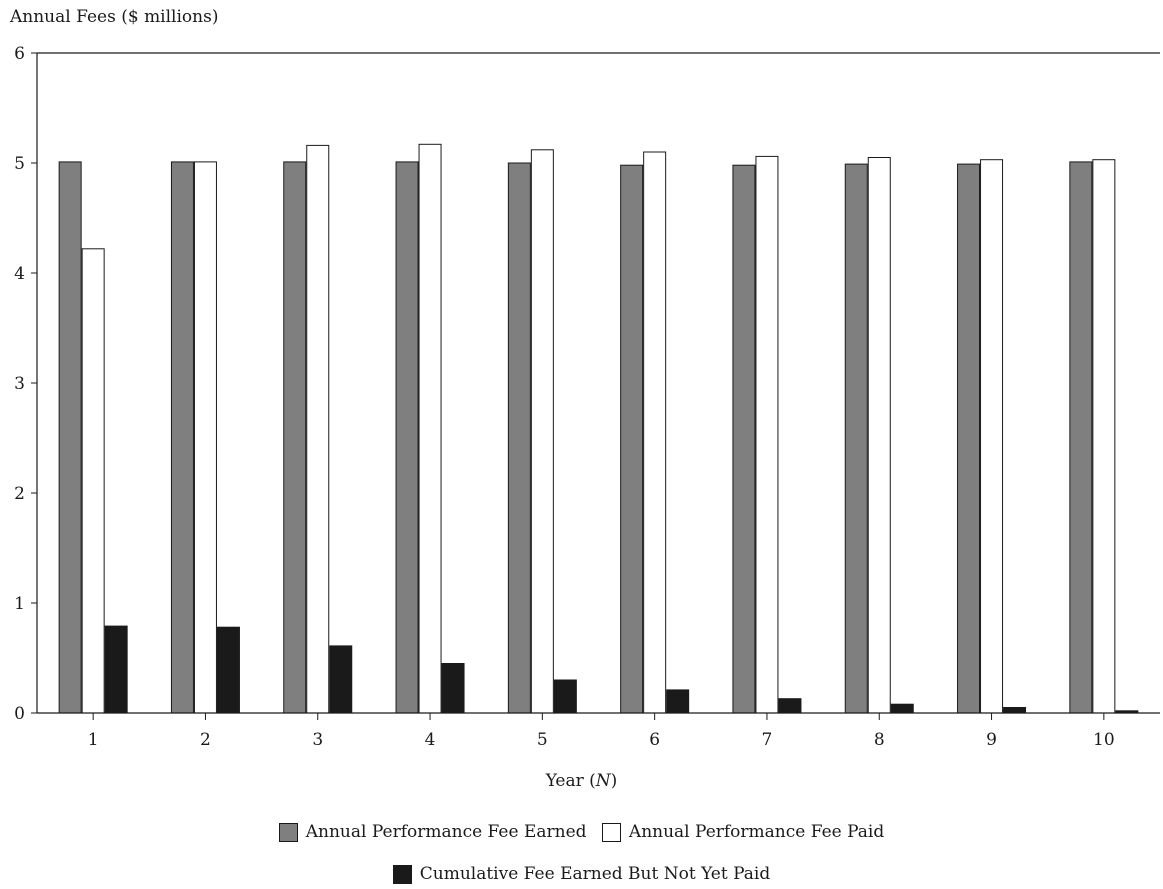  I want to click on legend-item-earned: Annual Performance Fee Earned, so click(432, 832).